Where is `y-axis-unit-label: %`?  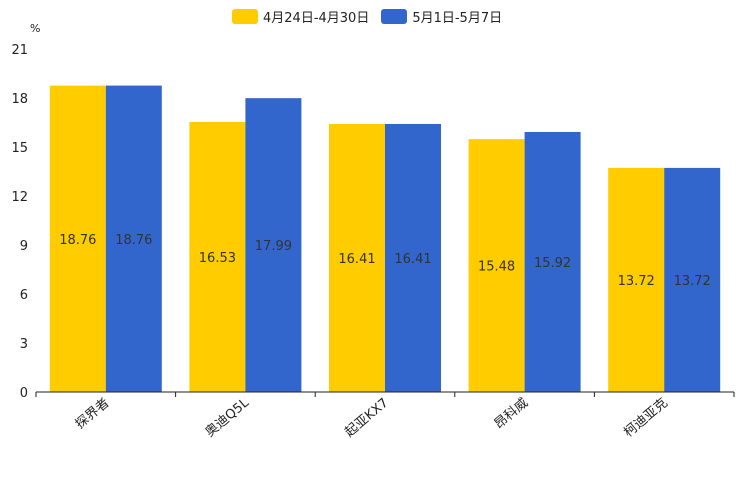
y-axis-unit-label: % is located at coordinates (35, 28).